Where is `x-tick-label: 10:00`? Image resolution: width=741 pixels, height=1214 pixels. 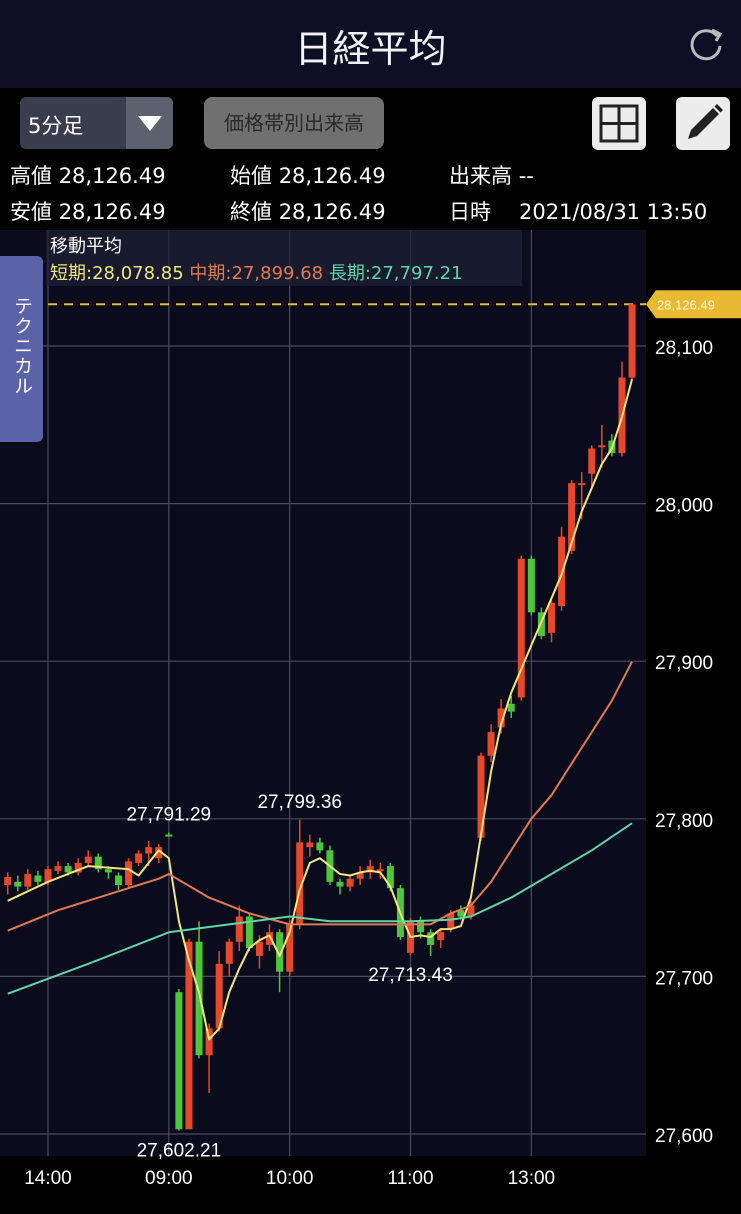 x-tick-label: 10:00 is located at coordinates (290, 1178).